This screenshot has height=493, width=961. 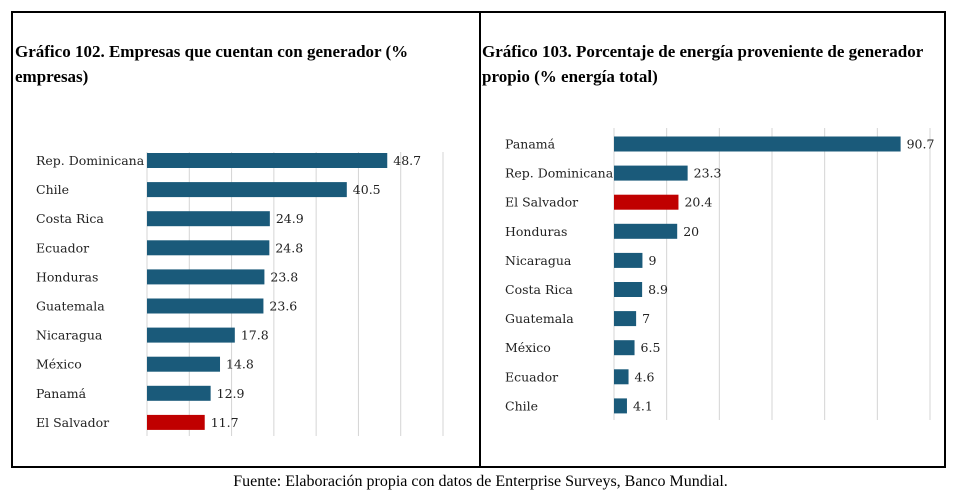 What do you see at coordinates (289, 247) in the screenshot?
I see `value-label: 24.8` at bounding box center [289, 247].